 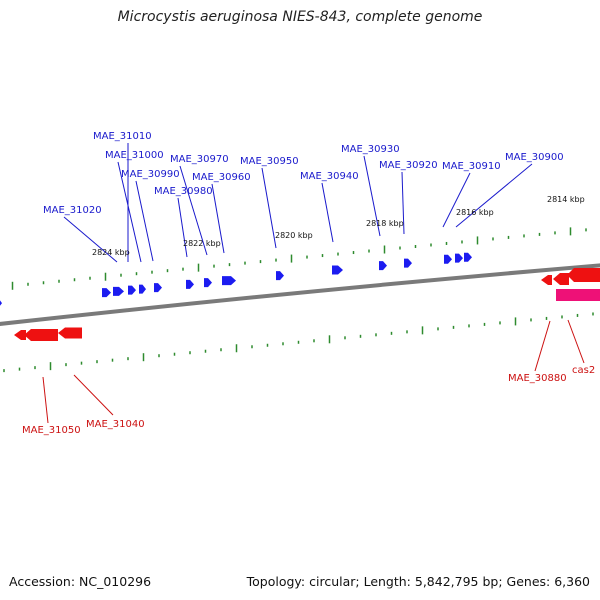 I want to click on gene-label: MAE_30990, so click(x=150, y=174).